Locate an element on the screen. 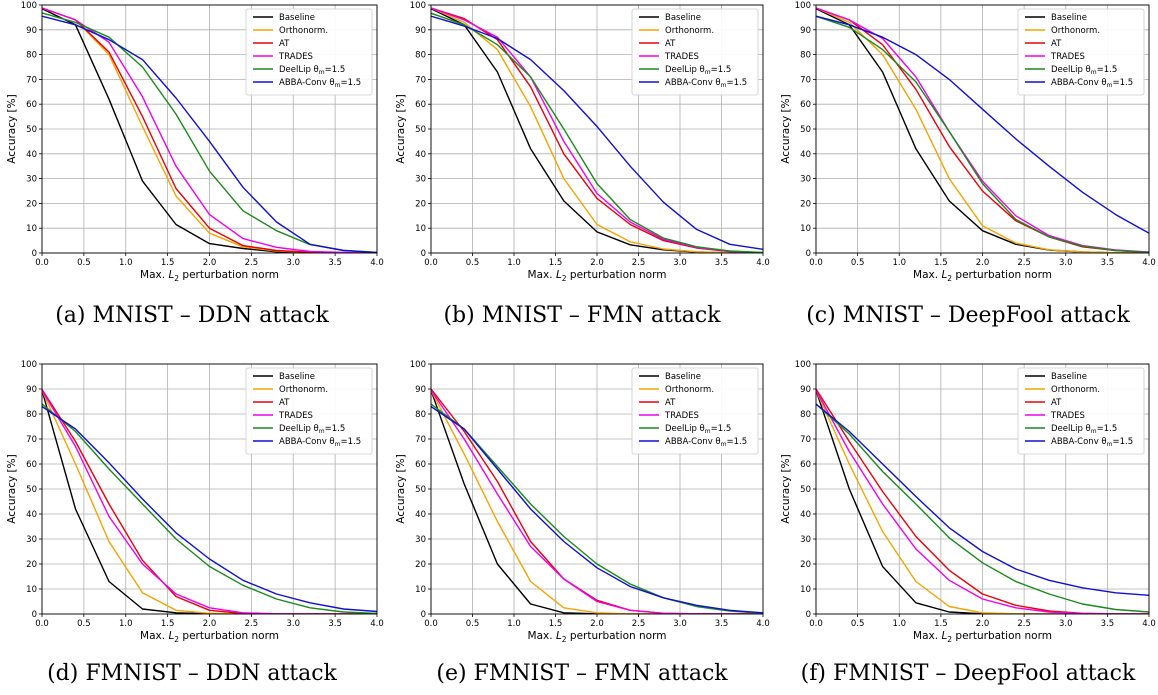  x-tick-label: 2.0 is located at coordinates (983, 263).